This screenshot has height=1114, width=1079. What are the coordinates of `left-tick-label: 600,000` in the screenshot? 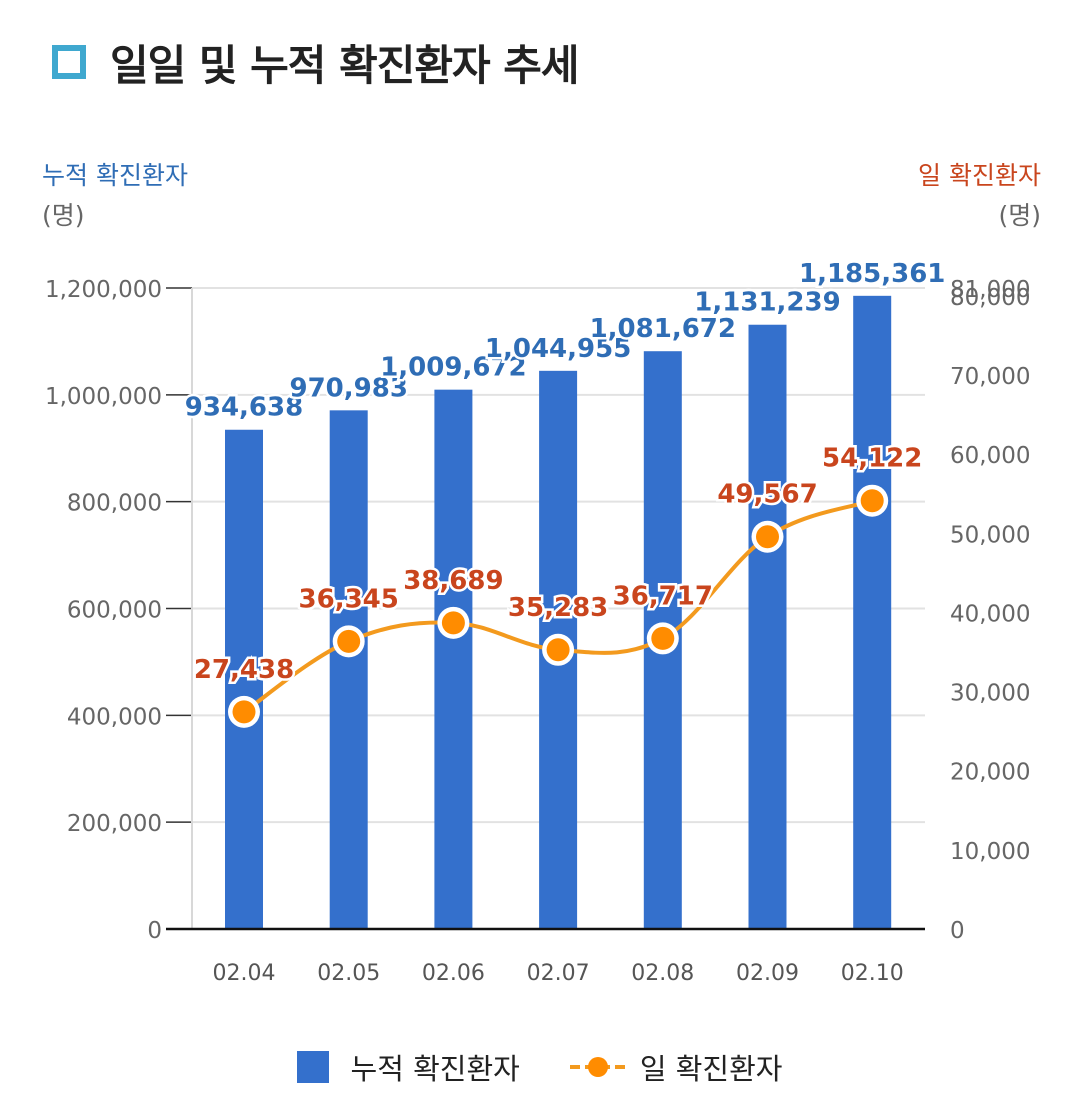 It's located at (114, 611).